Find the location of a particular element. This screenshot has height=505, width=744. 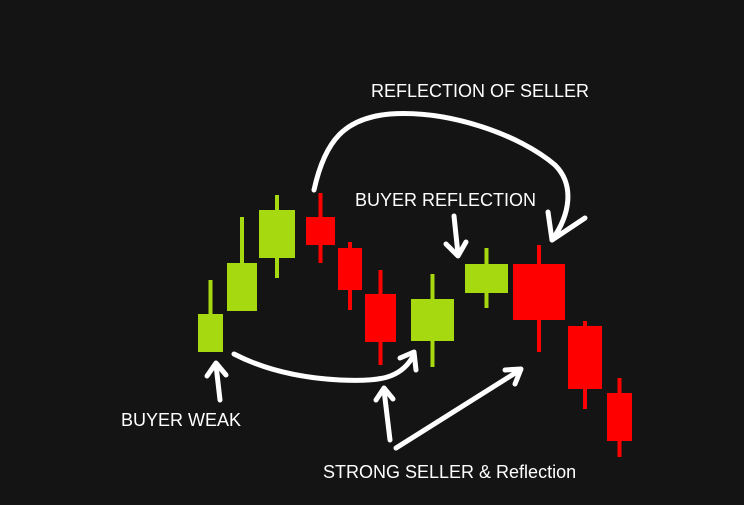

reflection-arc-arrow is located at coordinates (441, 177).